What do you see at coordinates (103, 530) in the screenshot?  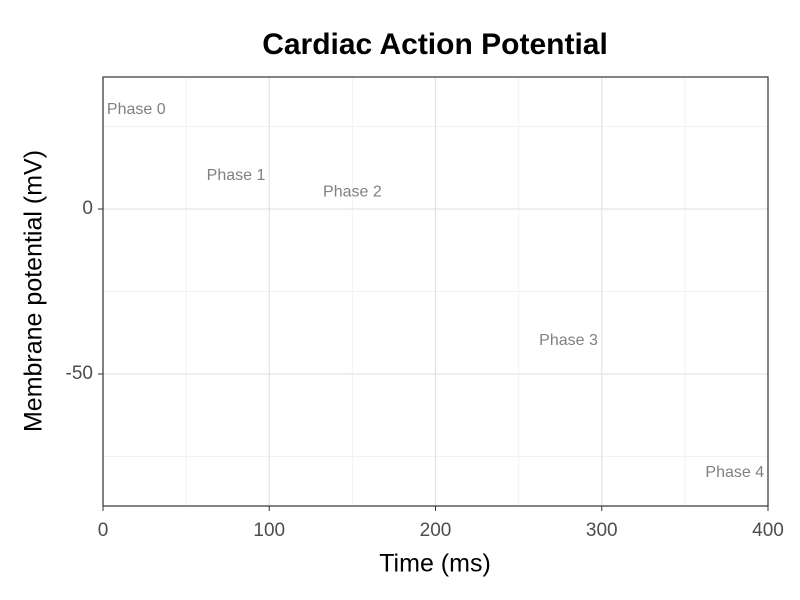 I see `x-tick-label: 0` at bounding box center [103, 530].